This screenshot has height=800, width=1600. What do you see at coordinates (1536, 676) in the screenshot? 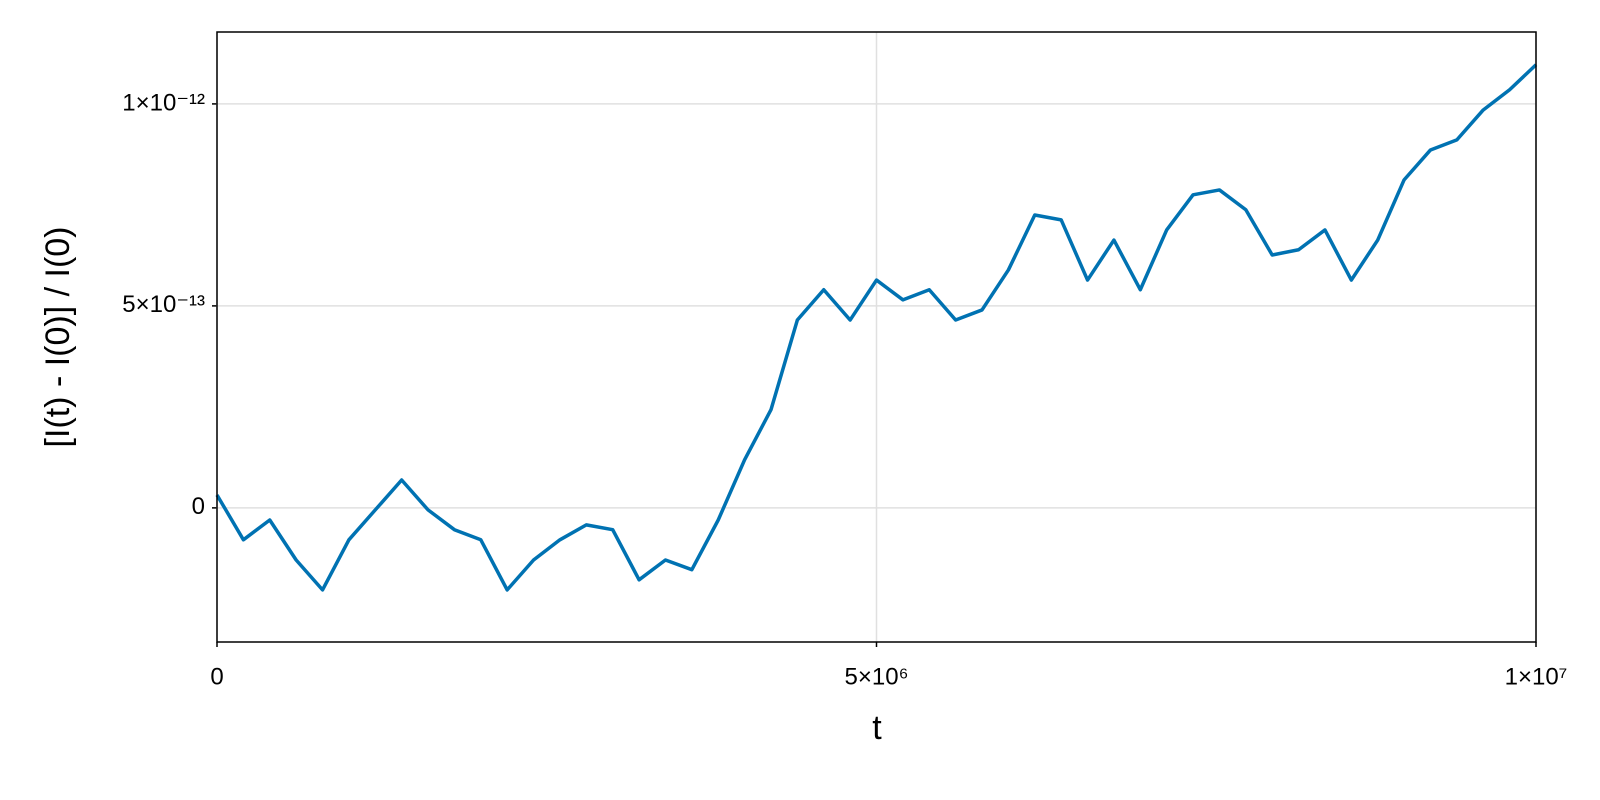
I see `x-tick-label: 1×10⁷` at bounding box center [1536, 676].